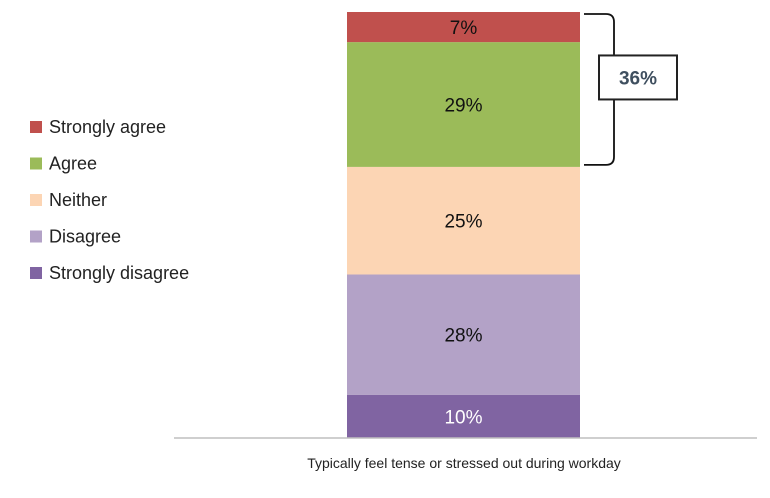 Image resolution: width=770 pixels, height=498 pixels. What do you see at coordinates (85, 237) in the screenshot?
I see `legend-label-disagree: Disagree` at bounding box center [85, 237].